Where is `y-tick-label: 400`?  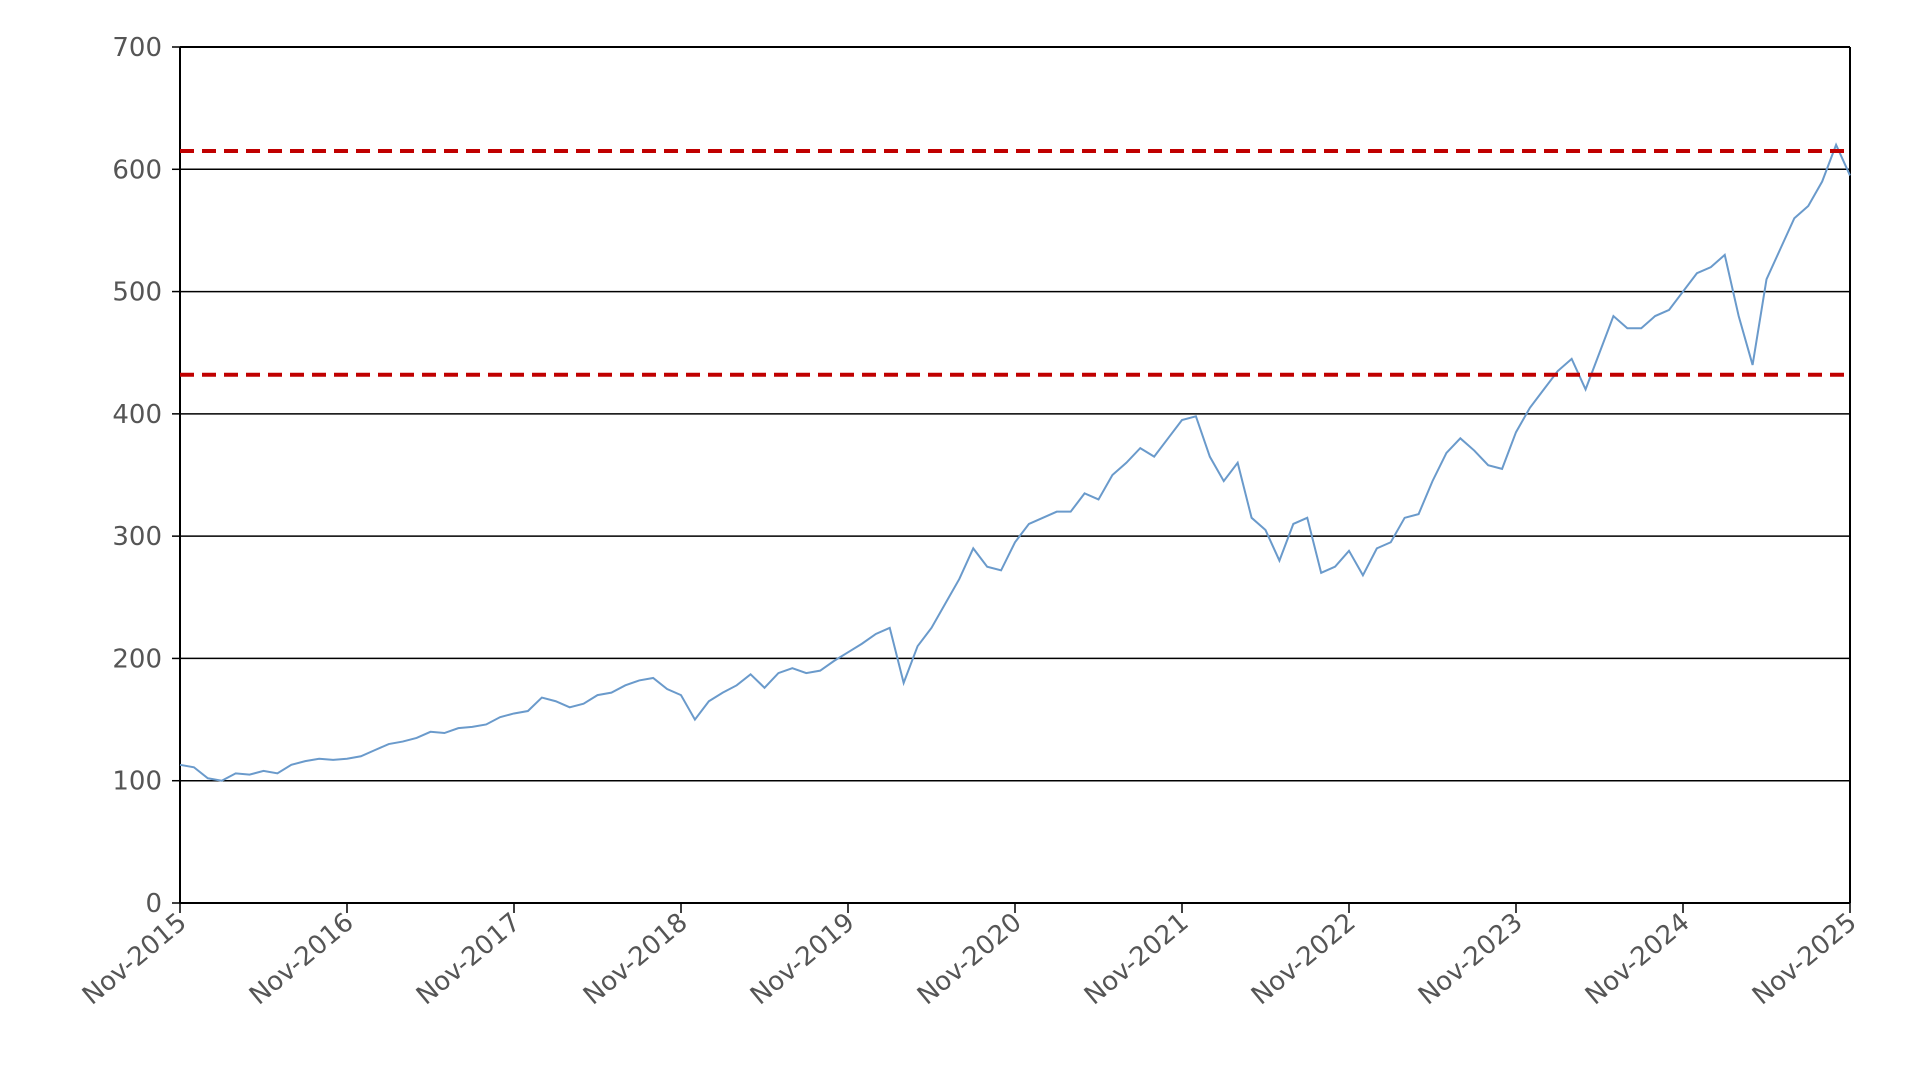
y-tick-label: 400 is located at coordinates (137, 415).